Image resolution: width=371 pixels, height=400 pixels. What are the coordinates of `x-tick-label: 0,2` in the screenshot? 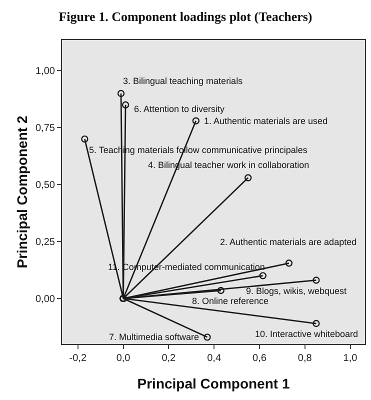 It's located at (169, 358).